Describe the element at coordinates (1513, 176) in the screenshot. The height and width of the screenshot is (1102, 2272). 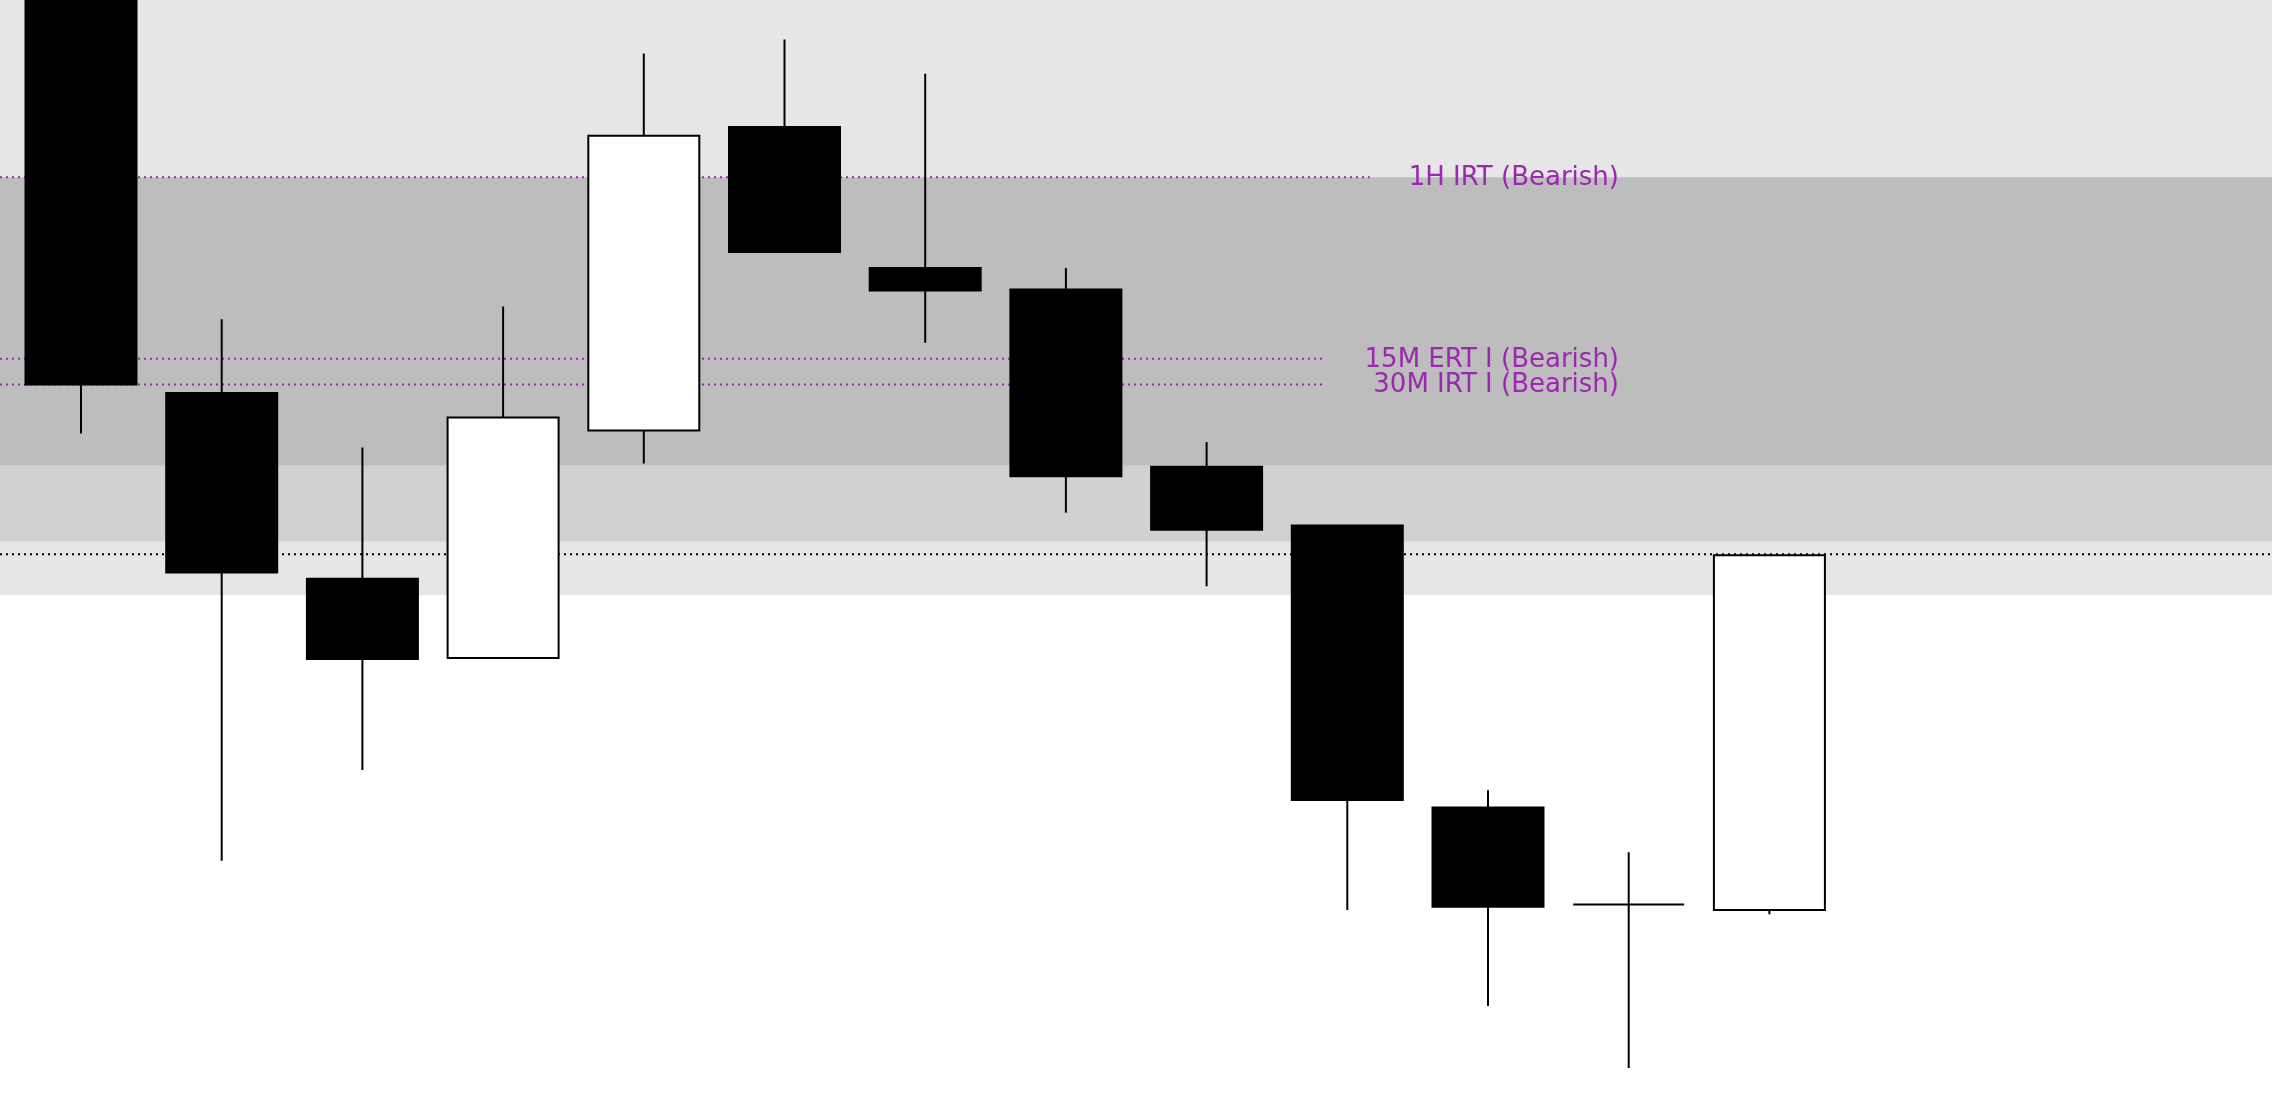
I see `ref-line-label: 1H IRT (Bearish)` at that location.